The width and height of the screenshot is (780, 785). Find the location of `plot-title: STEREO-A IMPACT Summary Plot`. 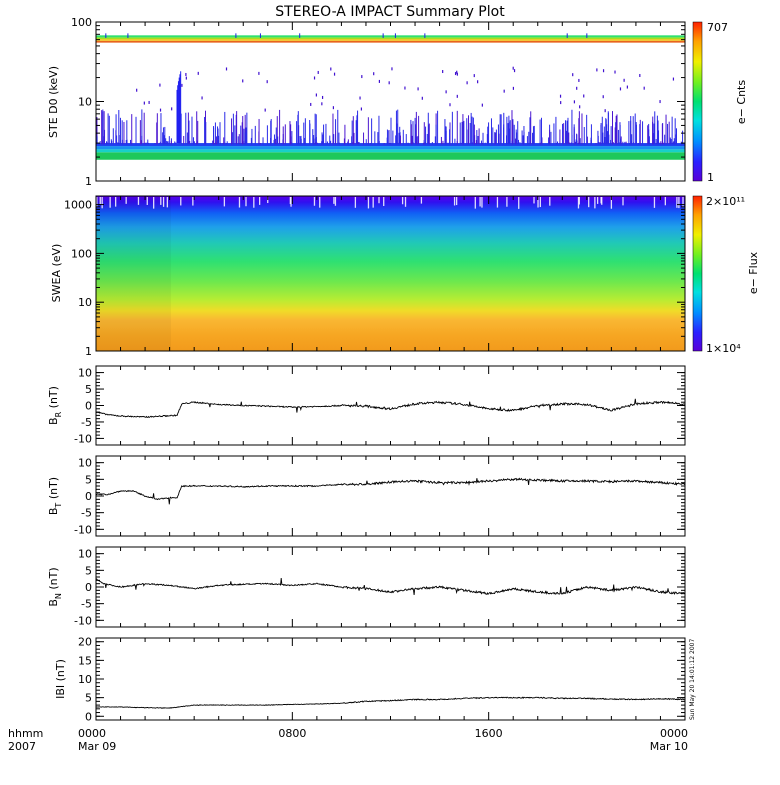

plot-title: STEREO-A IMPACT Summary Plot is located at coordinates (390, 12).